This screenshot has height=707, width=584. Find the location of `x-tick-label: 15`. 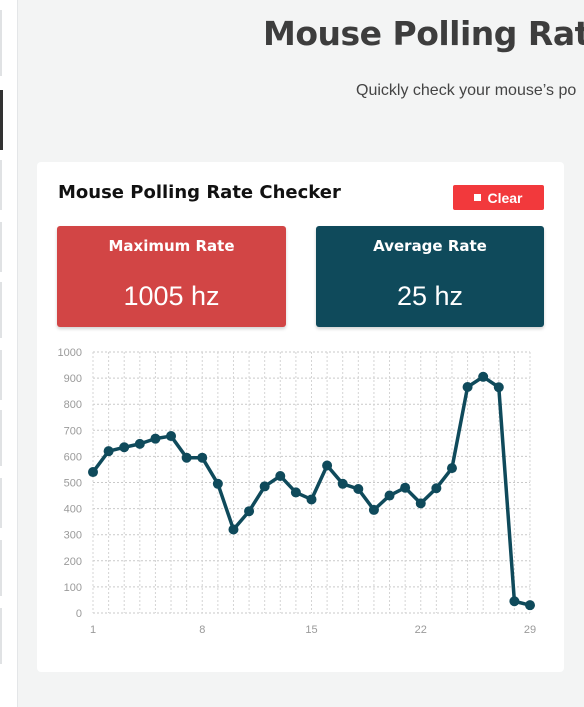

x-tick-label: 15 is located at coordinates (311, 630).